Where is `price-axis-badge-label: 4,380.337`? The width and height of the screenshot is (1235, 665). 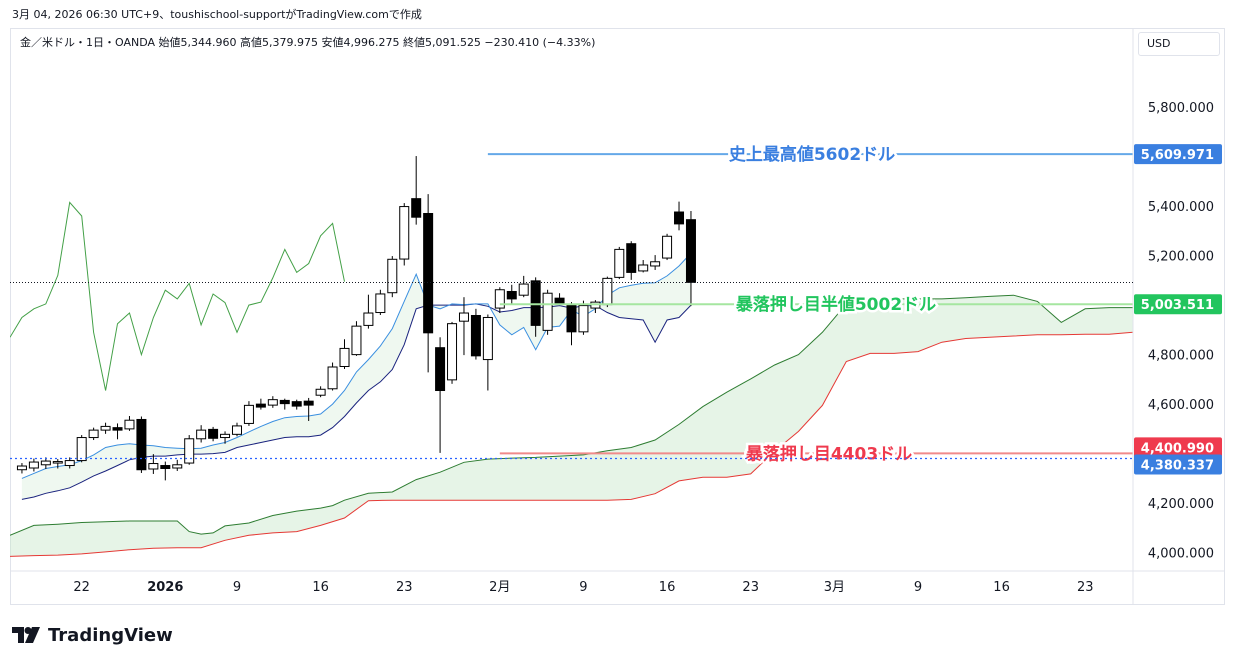 price-axis-badge-label: 4,380.337 is located at coordinates (1177, 466).